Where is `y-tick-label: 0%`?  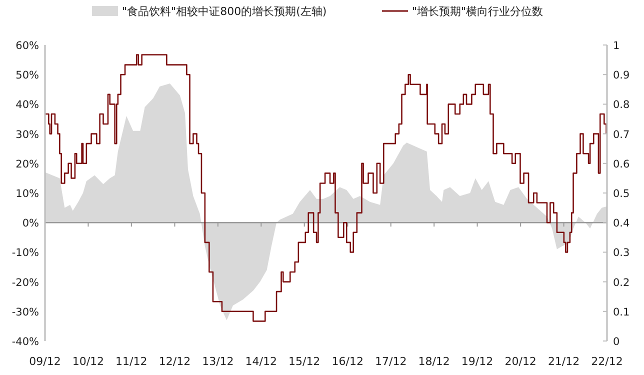 y-tick-label: 0% is located at coordinates (31, 224).